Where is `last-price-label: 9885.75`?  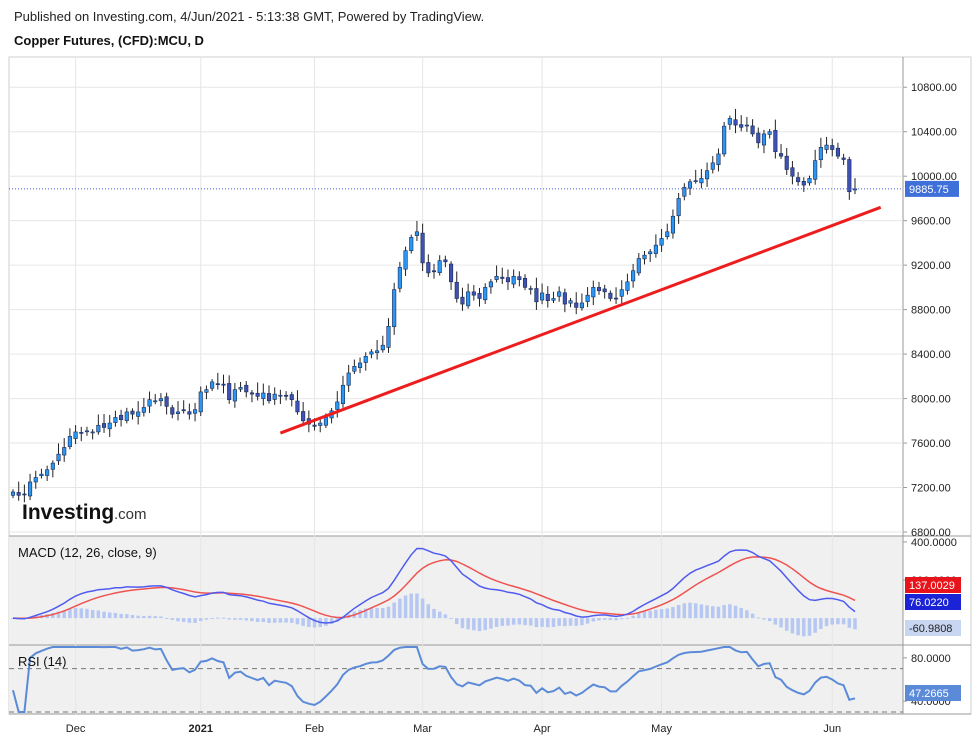
last-price-label: 9885.75 is located at coordinates (929, 190).